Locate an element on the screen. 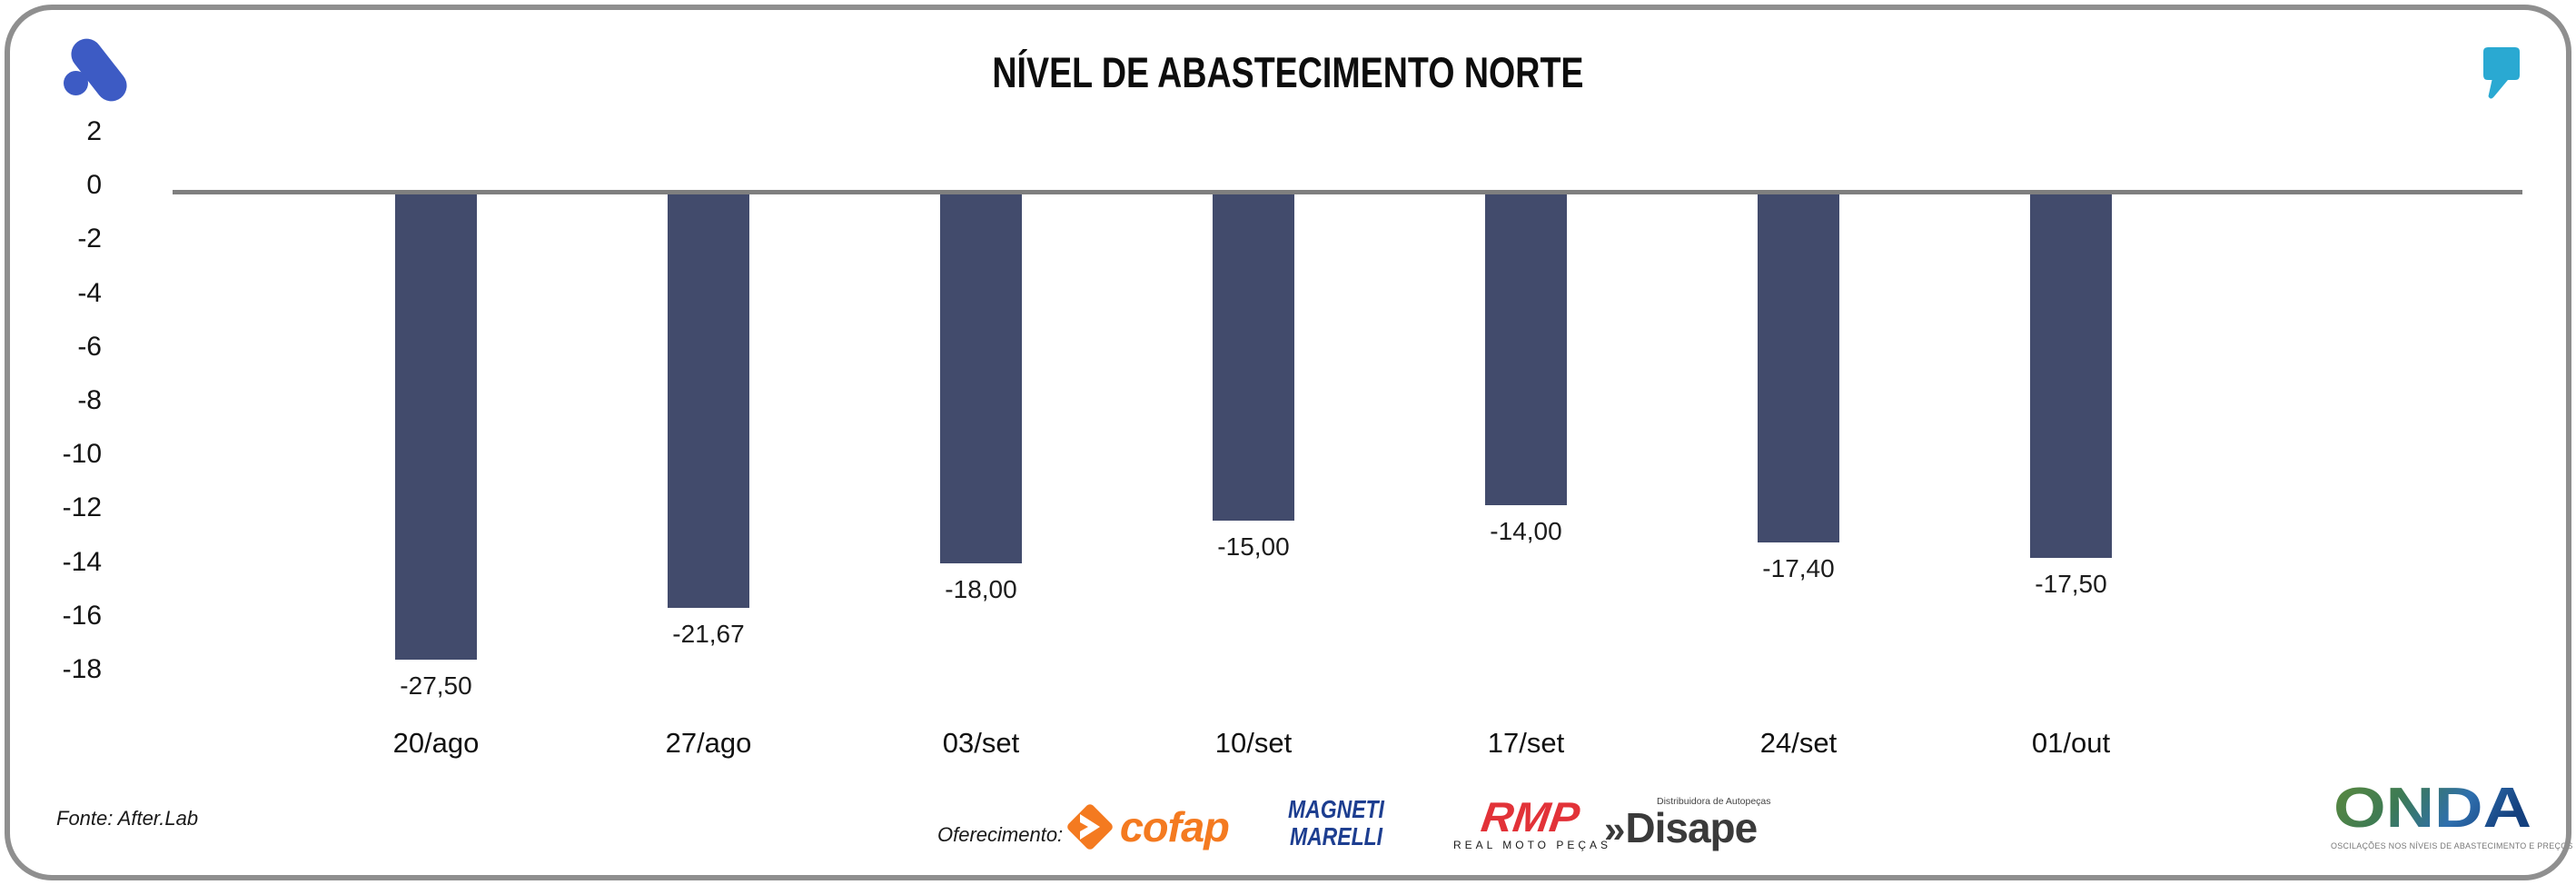 The width and height of the screenshot is (2576, 885). bar-value-label: -17,50 is located at coordinates (2071, 584).